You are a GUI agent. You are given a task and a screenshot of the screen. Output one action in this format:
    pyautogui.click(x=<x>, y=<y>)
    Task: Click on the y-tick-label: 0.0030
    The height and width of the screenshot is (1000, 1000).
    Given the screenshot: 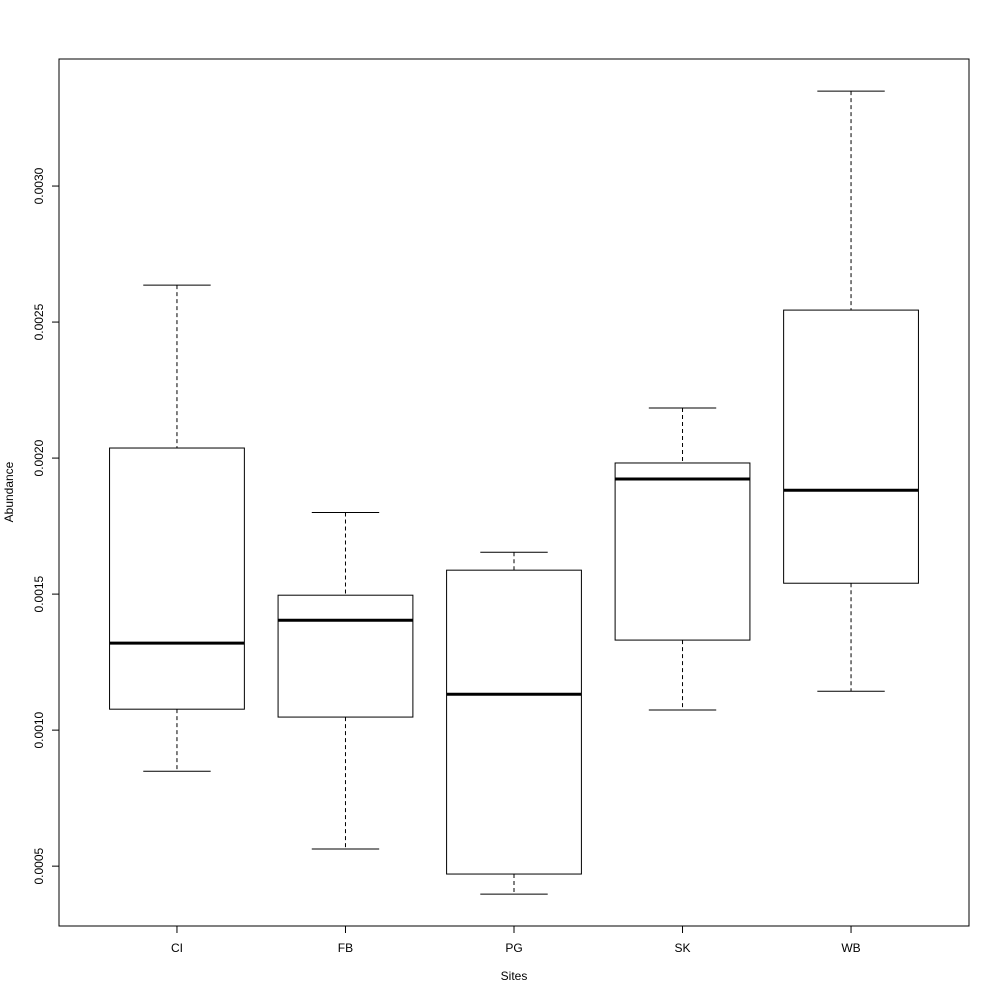 What is the action you would take?
    pyautogui.click(x=39, y=185)
    